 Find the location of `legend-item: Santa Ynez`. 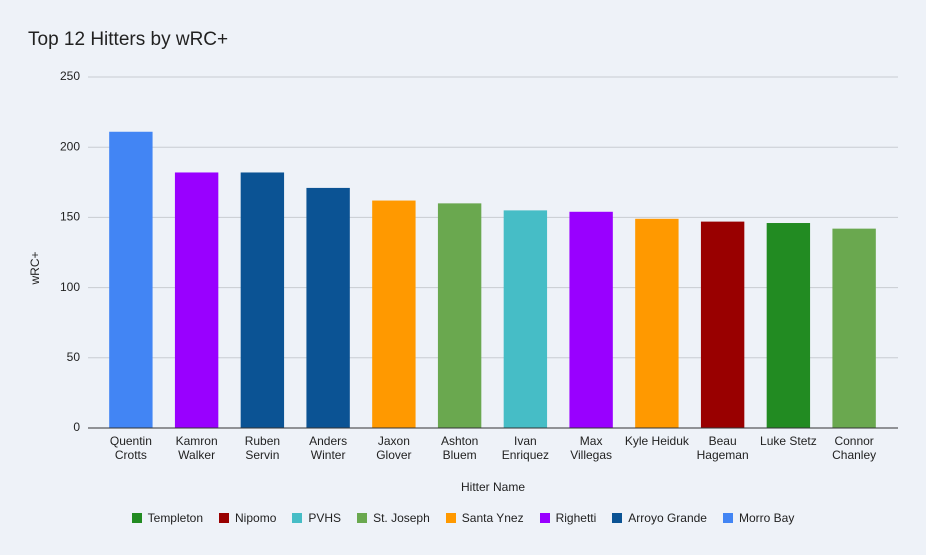

legend-item: Santa Ynez is located at coordinates (484, 518).